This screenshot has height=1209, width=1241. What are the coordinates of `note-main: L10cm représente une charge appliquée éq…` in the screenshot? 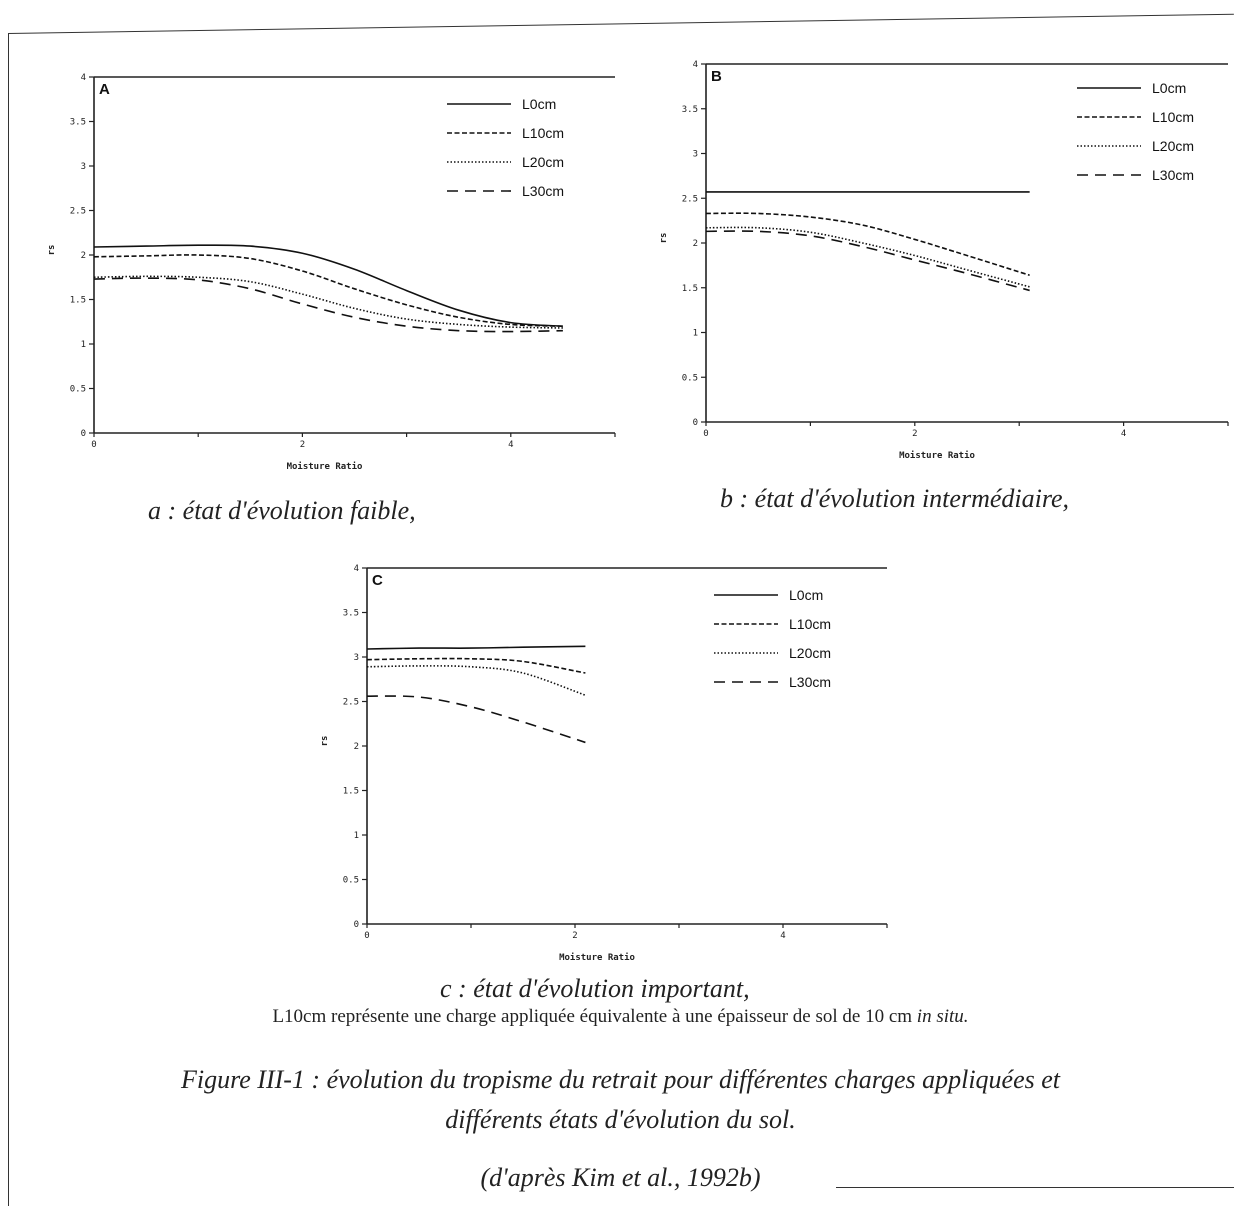 It's located at (594, 1016).